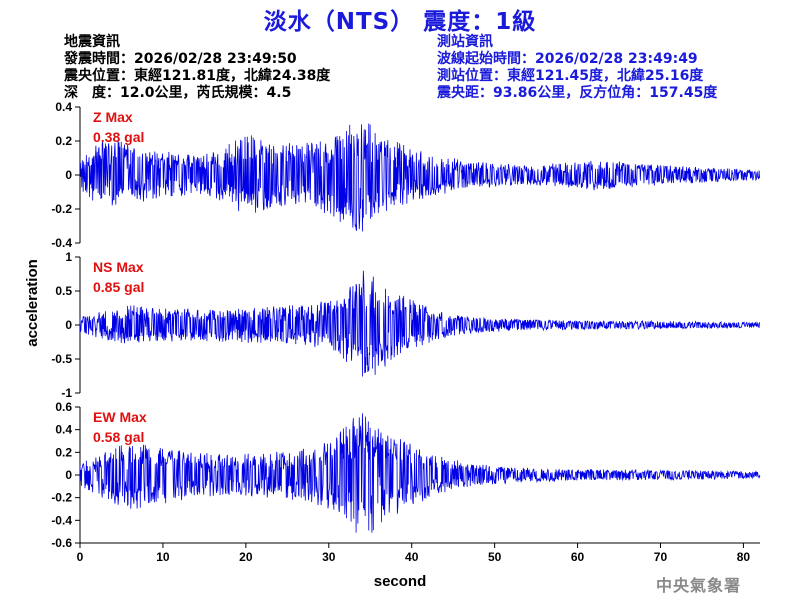  Describe the element at coordinates (118, 437) in the screenshot. I see `max-value-ew: 0.58 gal` at that location.